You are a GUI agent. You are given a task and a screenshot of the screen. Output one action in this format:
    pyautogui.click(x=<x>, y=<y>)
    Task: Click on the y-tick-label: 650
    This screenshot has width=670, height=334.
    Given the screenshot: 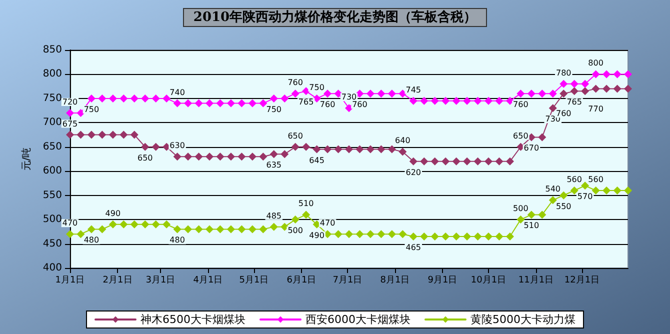 What is the action you would take?
    pyautogui.click(x=52, y=146)
    